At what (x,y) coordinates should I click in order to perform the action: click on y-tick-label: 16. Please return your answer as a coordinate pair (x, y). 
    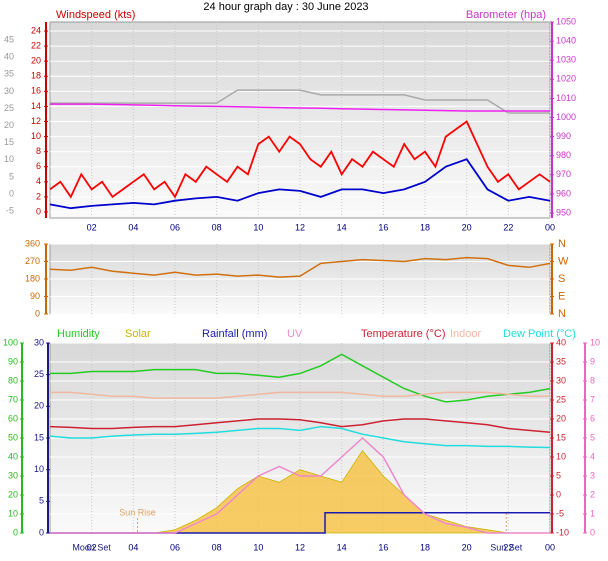
    Looking at the image, I should click on (36, 91).